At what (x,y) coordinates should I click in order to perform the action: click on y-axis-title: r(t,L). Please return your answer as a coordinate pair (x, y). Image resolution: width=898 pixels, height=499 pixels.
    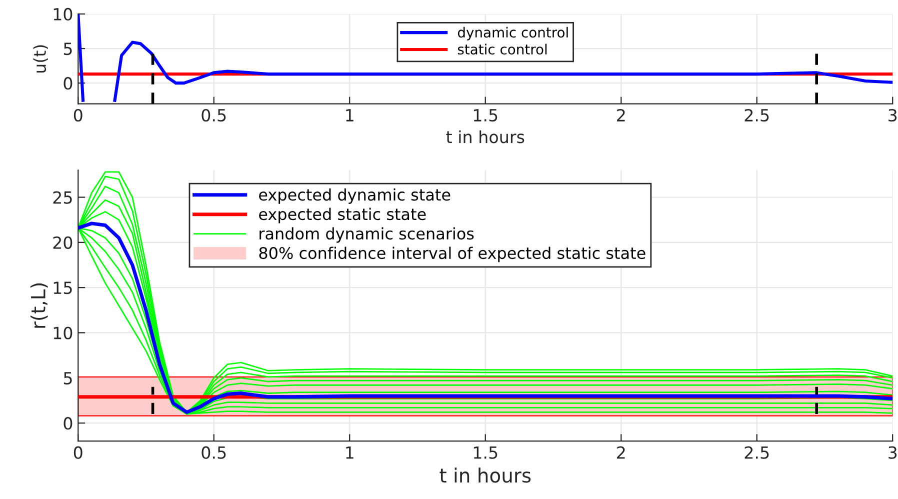
    Looking at the image, I should click on (39, 305).